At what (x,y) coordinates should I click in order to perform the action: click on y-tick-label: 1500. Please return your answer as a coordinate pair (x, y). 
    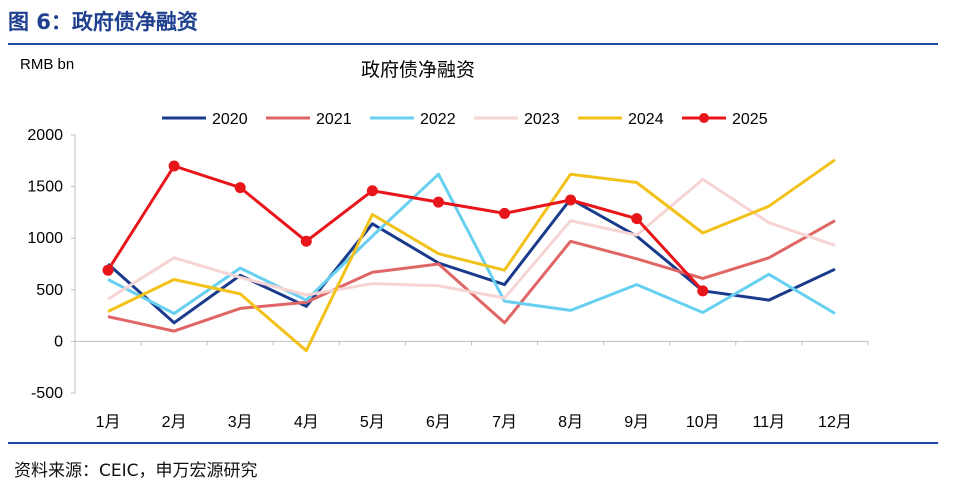
    Looking at the image, I should click on (45, 187).